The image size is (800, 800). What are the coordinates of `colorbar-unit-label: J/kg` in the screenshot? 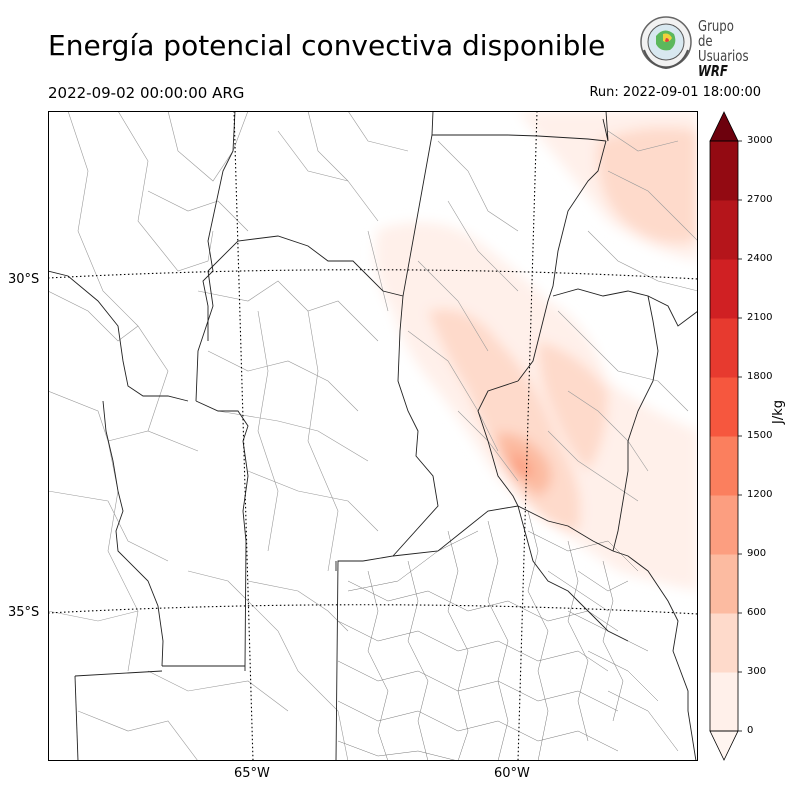 It's located at (778, 412).